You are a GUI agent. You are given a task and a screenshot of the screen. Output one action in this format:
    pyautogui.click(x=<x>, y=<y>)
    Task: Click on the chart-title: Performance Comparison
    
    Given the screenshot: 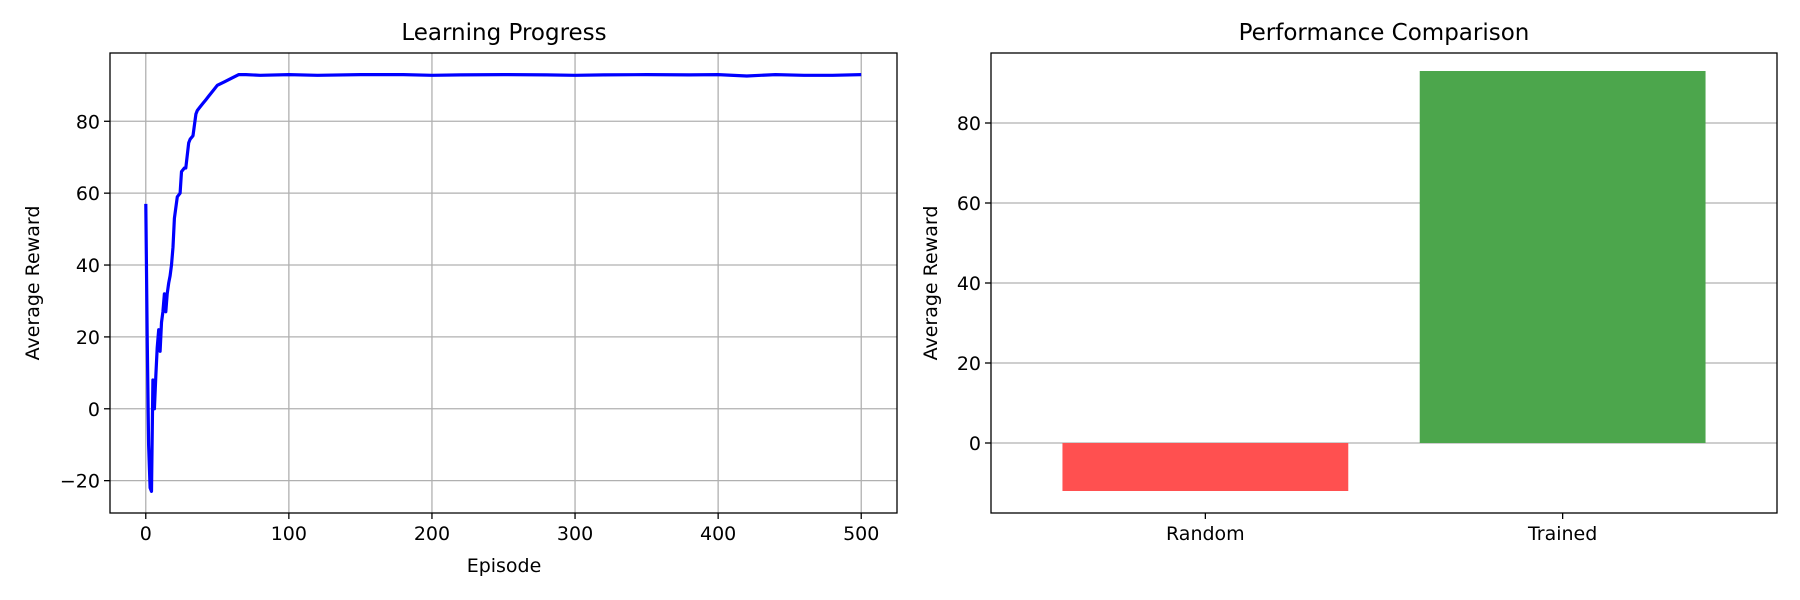 What is the action you would take?
    pyautogui.click(x=1384, y=33)
    